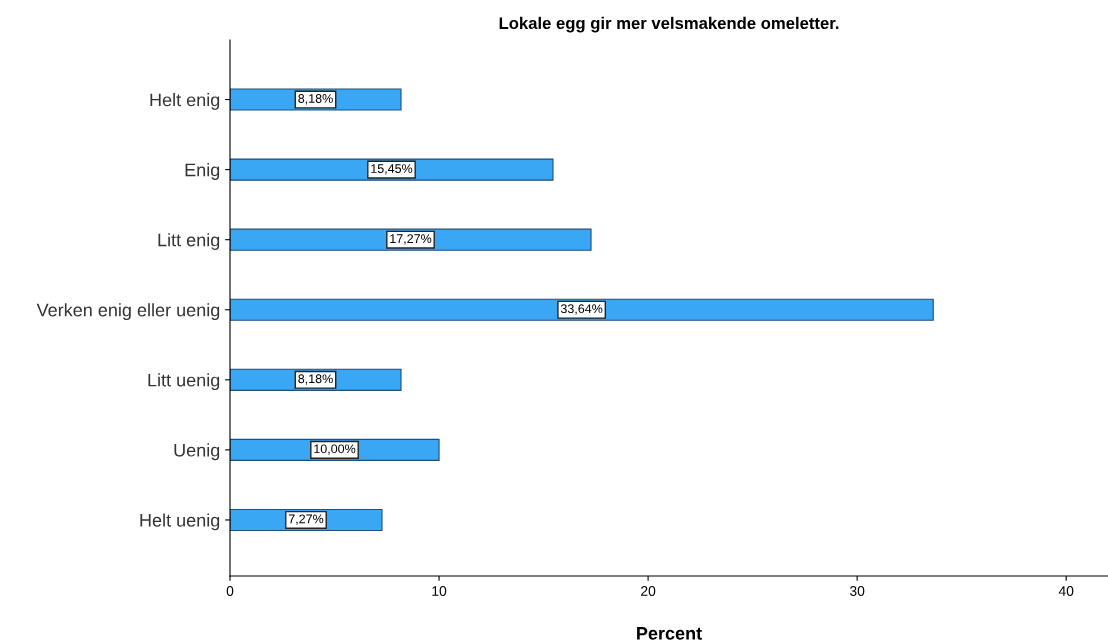 This screenshot has height=643, width=1108. What do you see at coordinates (189, 241) in the screenshot?
I see `y-tick-label: Litt enig` at bounding box center [189, 241].